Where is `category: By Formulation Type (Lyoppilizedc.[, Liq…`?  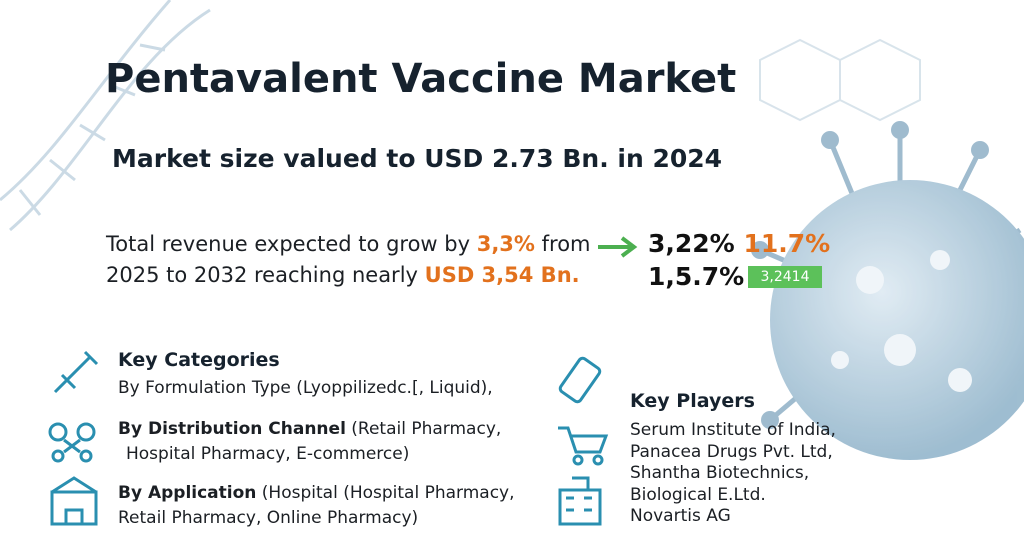
category: By Formulation Type (Lyoppilizedc.[, Liq… is located at coordinates (305, 388).